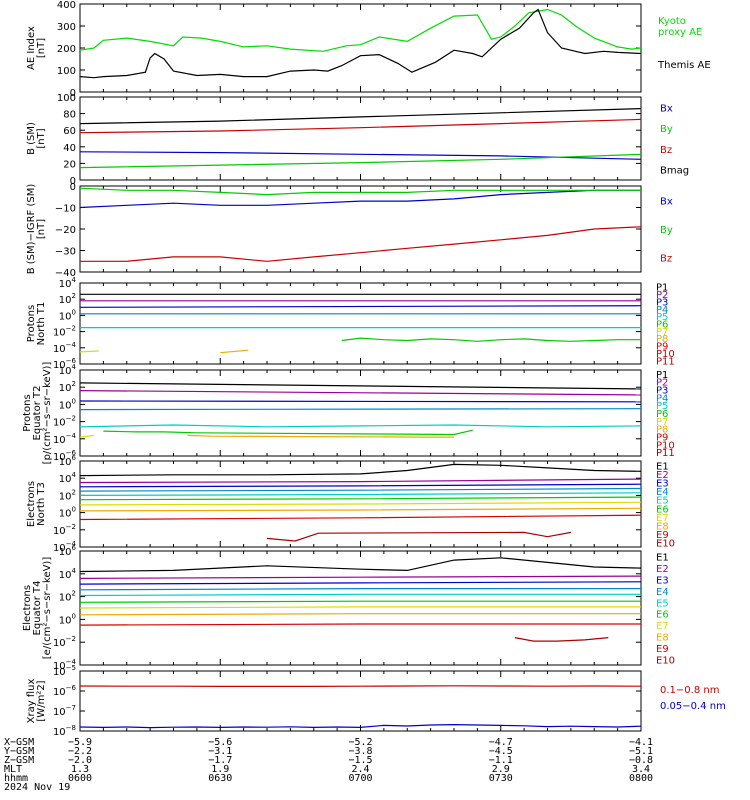 This screenshot has width=750, height=800. I want to click on footer-cell: −2.2, so click(80, 751).